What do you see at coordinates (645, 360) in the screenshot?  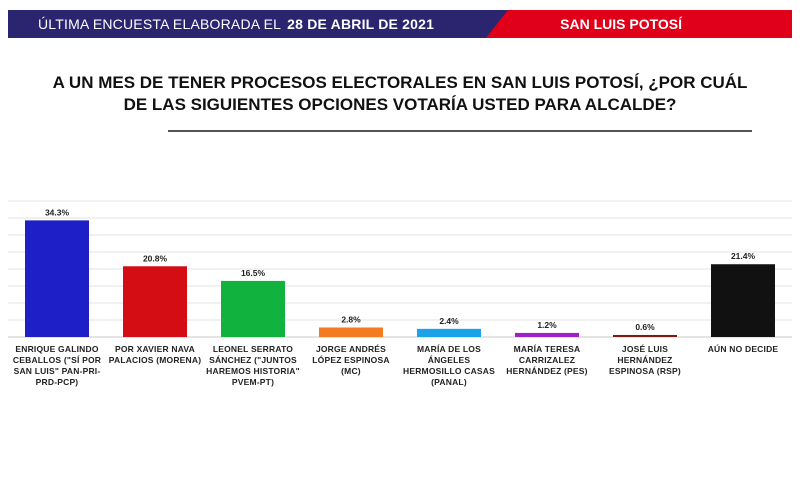 I see `category-label: JOSÉ LUIS HERNÁNDEZ ESPINOSA (RSP)` at bounding box center [645, 360].